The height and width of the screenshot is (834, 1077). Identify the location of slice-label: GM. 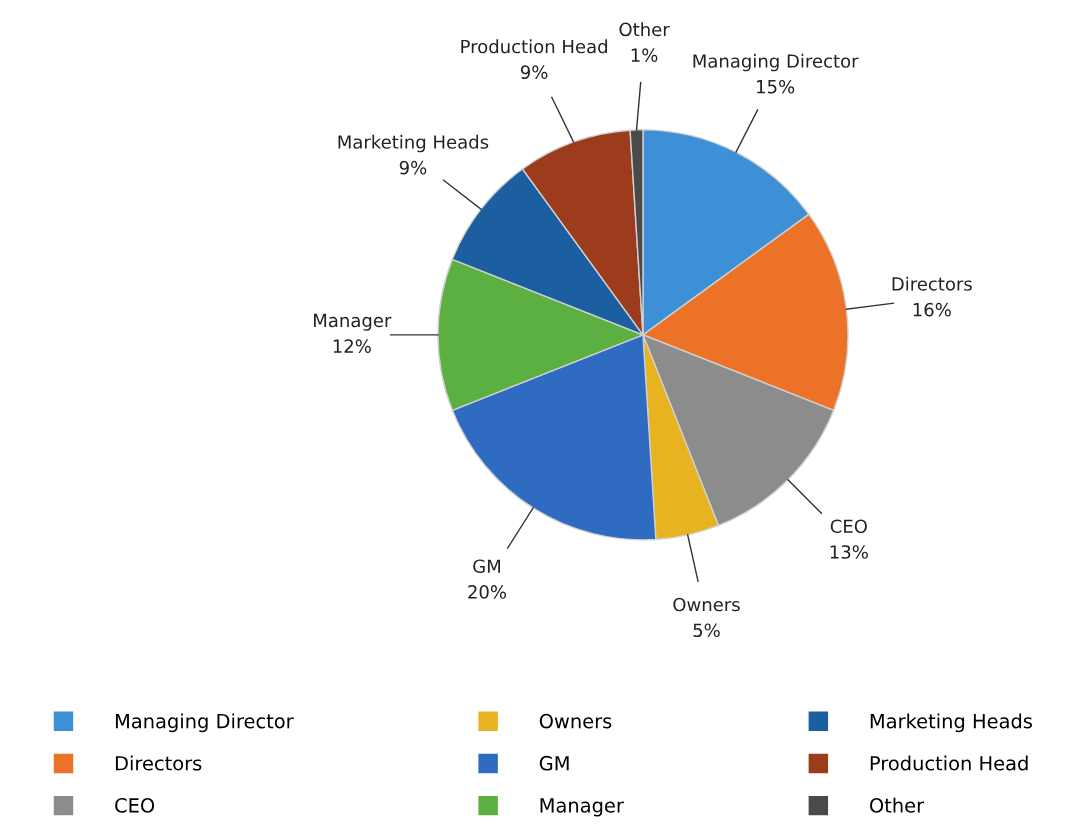
(486, 566).